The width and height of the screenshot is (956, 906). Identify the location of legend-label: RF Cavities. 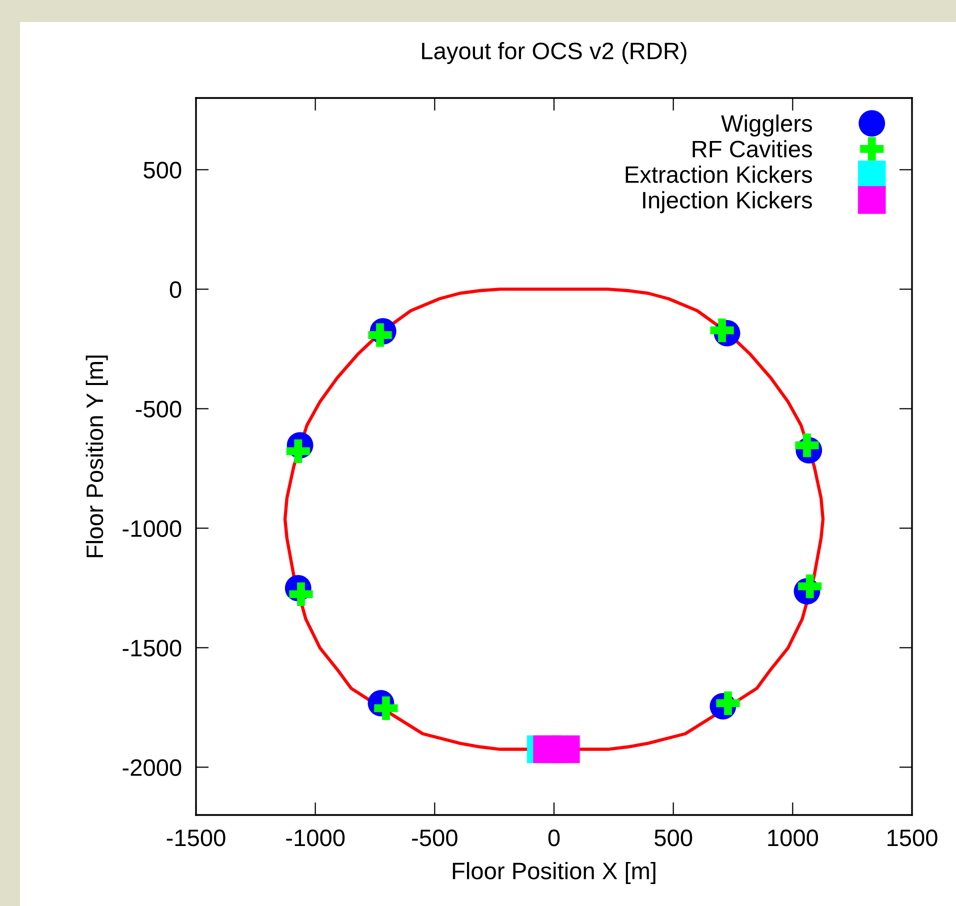
(752, 149).